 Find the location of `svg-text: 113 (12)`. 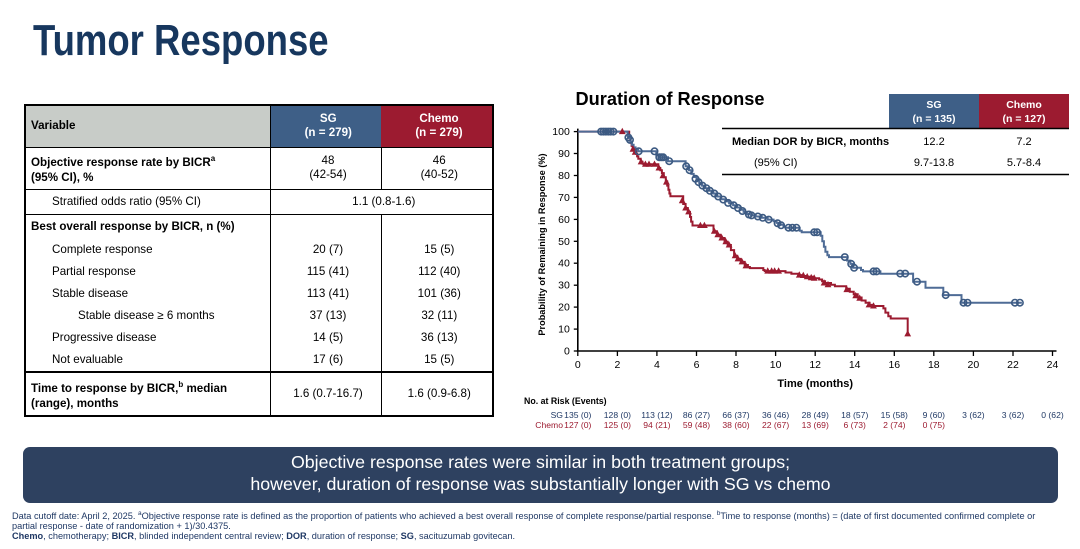

svg-text: 113 (12) is located at coordinates (657, 415).